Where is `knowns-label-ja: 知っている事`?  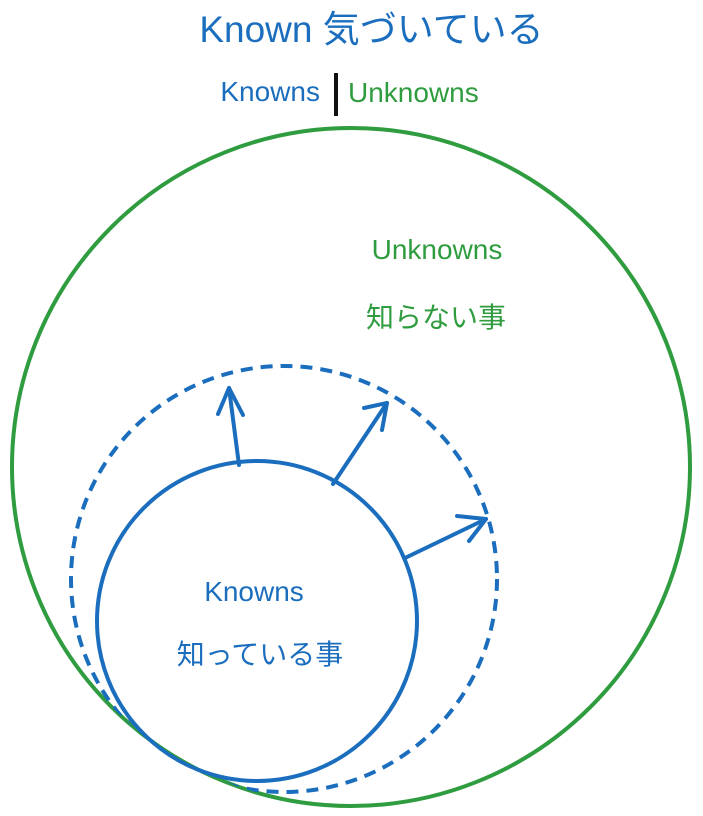 knowns-label-ja: 知っている事 is located at coordinates (260, 654).